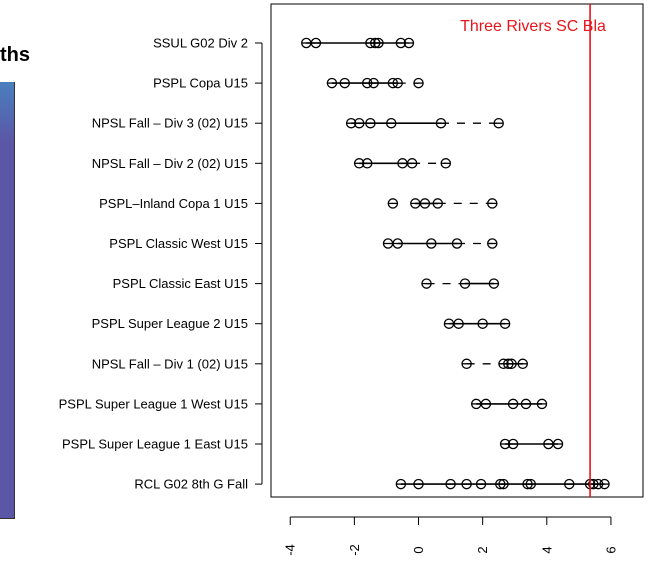 This screenshot has width=657, height=567. Describe the element at coordinates (170, 123) in the screenshot. I see `category-label: NPSL Fall – Div 3 (02) U15` at that location.